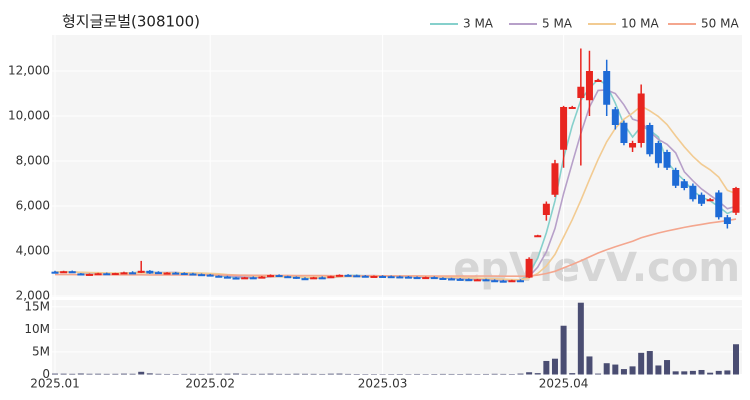 Image resolution: width=750 pixels, height=400 pixels. What do you see at coordinates (37, 306) in the screenshot?
I see `volume-tick-label: 15M` at bounding box center [37, 306].